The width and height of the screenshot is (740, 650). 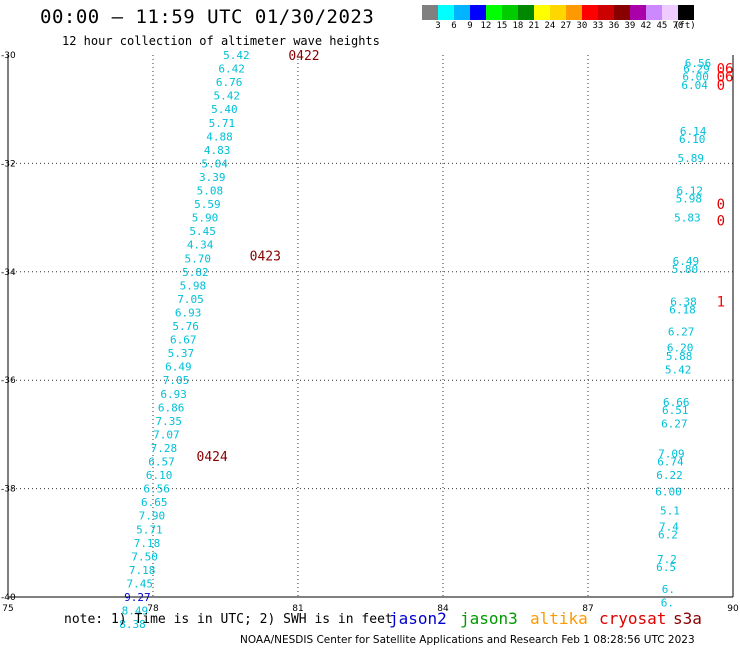 What do you see at coordinates (683, 302) in the screenshot?
I see `wave-height-value: 6.38` at bounding box center [683, 302].